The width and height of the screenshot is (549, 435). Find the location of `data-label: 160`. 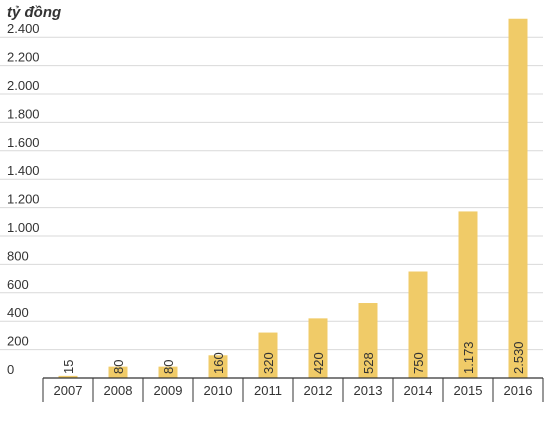

data-label: 160 is located at coordinates (218, 363).